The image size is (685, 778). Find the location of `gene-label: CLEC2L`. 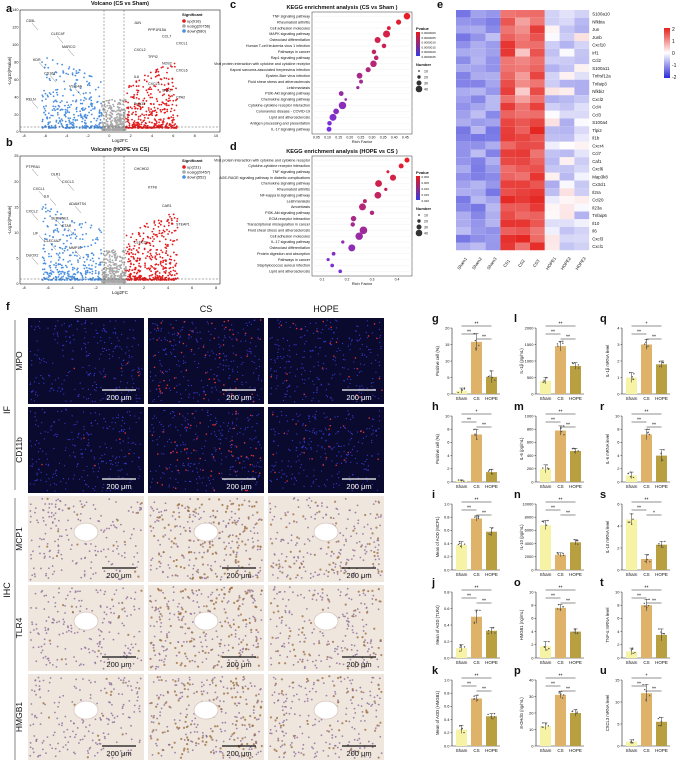

gene-label: CLEC2L is located at coordinates (141, 243).